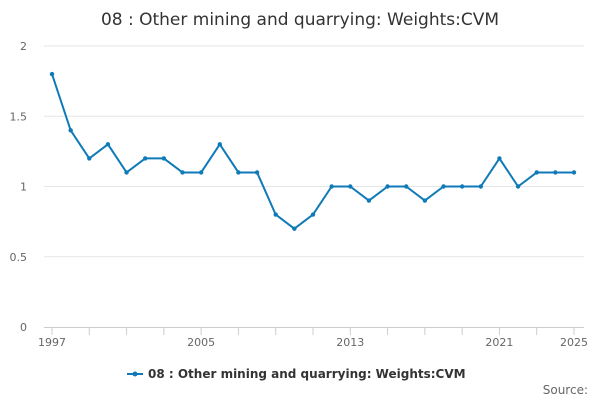 This screenshot has width=600, height=400. Describe the element at coordinates (499, 342) in the screenshot. I see `x-tick-label: 2021` at that location.